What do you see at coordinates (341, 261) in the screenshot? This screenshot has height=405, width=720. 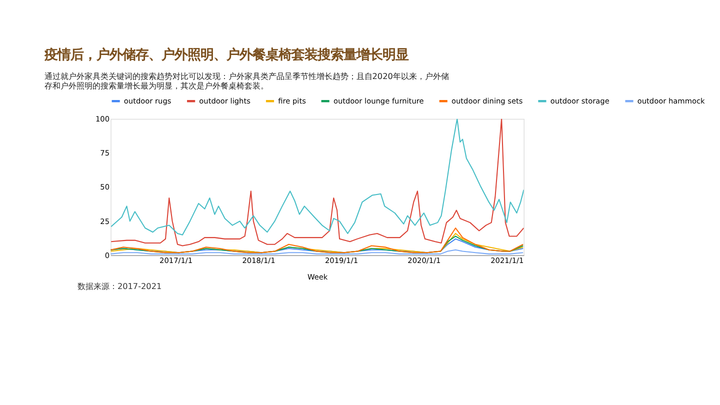 I see `x-tick-label: 2019/1/1` at bounding box center [341, 261].